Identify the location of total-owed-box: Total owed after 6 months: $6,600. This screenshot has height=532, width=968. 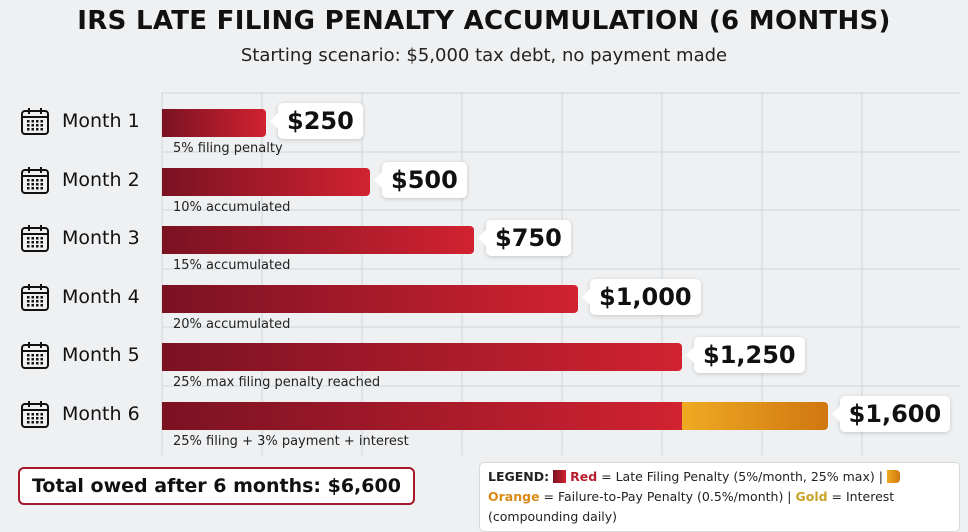
(216, 486).